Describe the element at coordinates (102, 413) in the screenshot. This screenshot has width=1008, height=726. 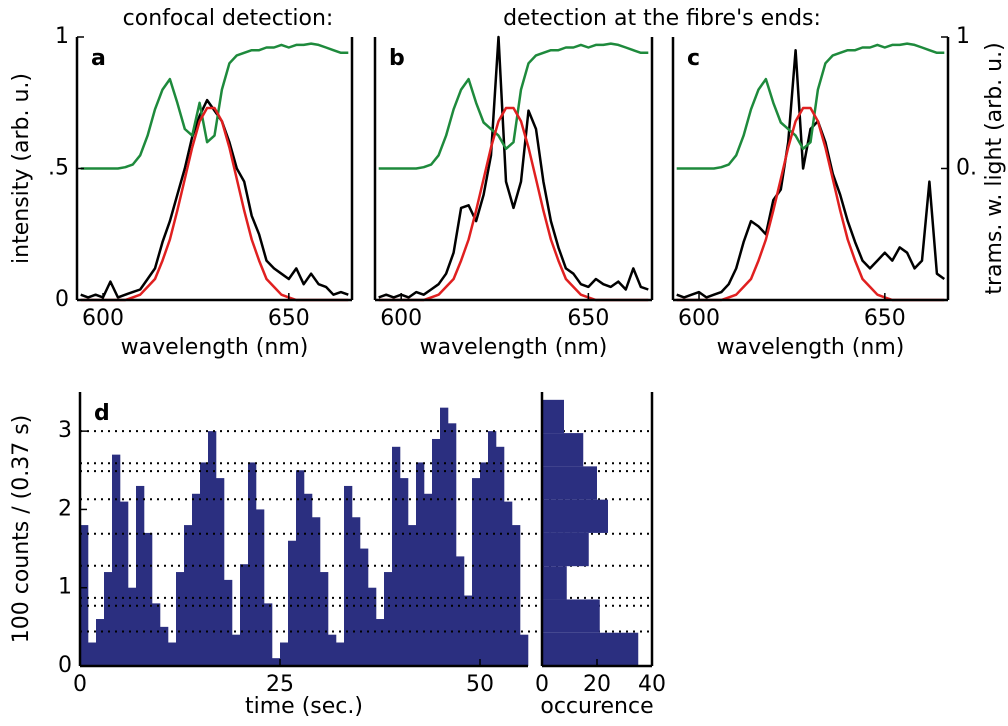
I see `panel-letter: d` at that location.